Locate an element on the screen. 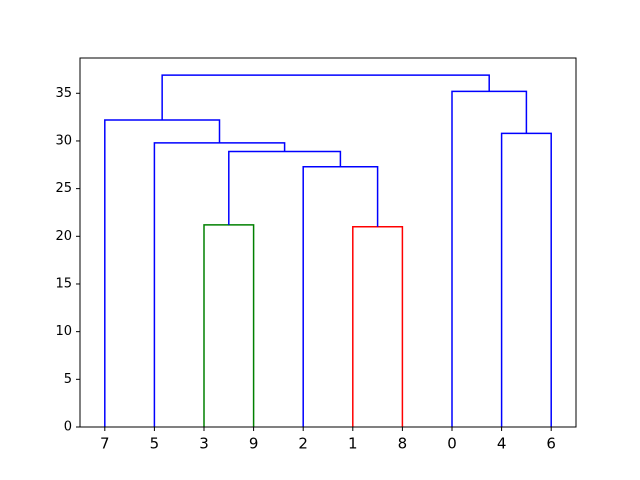  x-tick-label: 6 is located at coordinates (551, 444).